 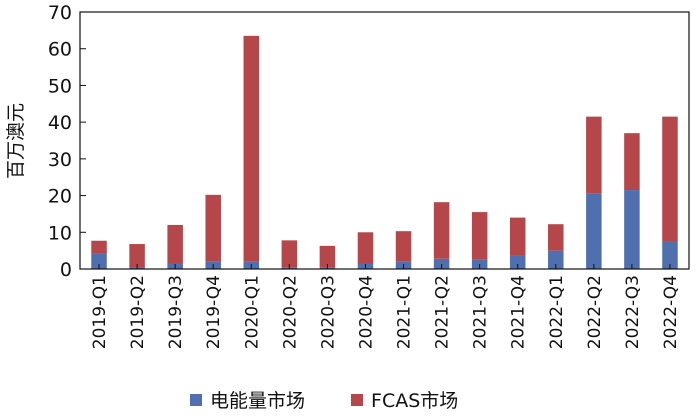 What do you see at coordinates (60, 86) in the screenshot?
I see `y-tick-label: 50` at bounding box center [60, 86].